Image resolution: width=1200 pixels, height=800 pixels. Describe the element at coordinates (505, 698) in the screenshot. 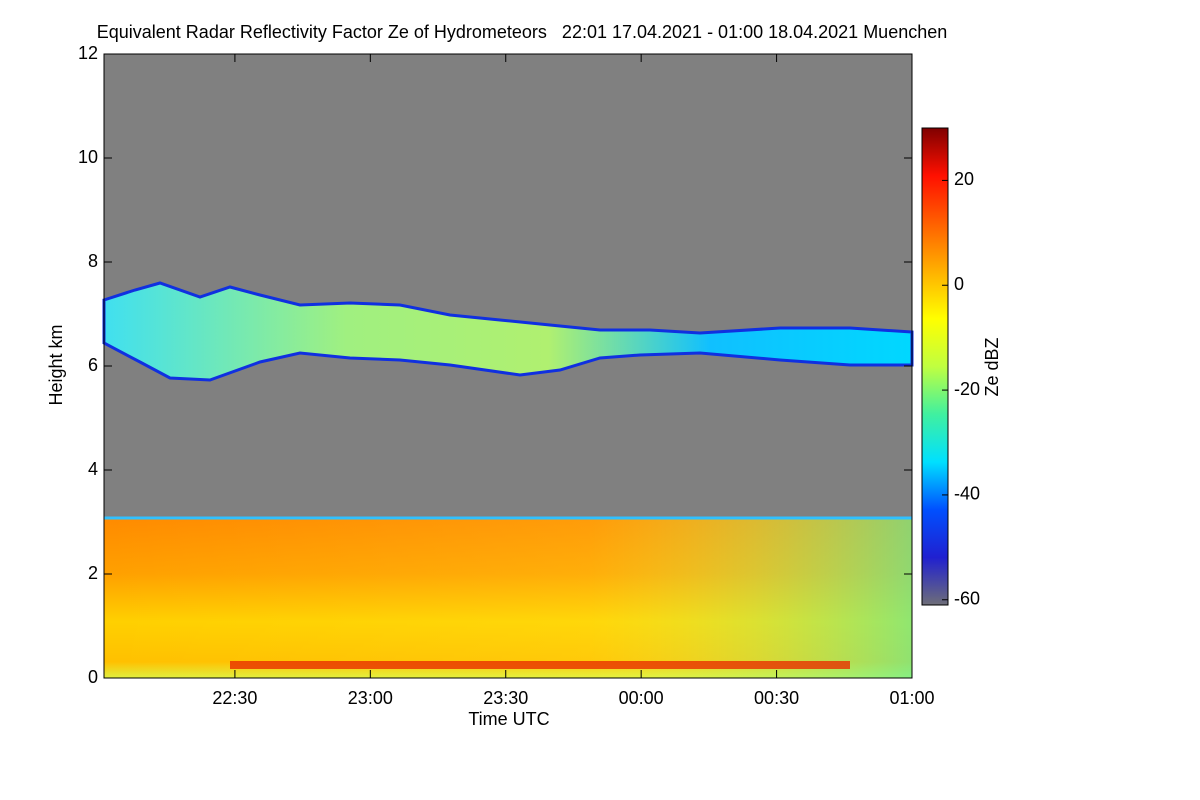

I see `x-tick-label: 23:30` at that location.